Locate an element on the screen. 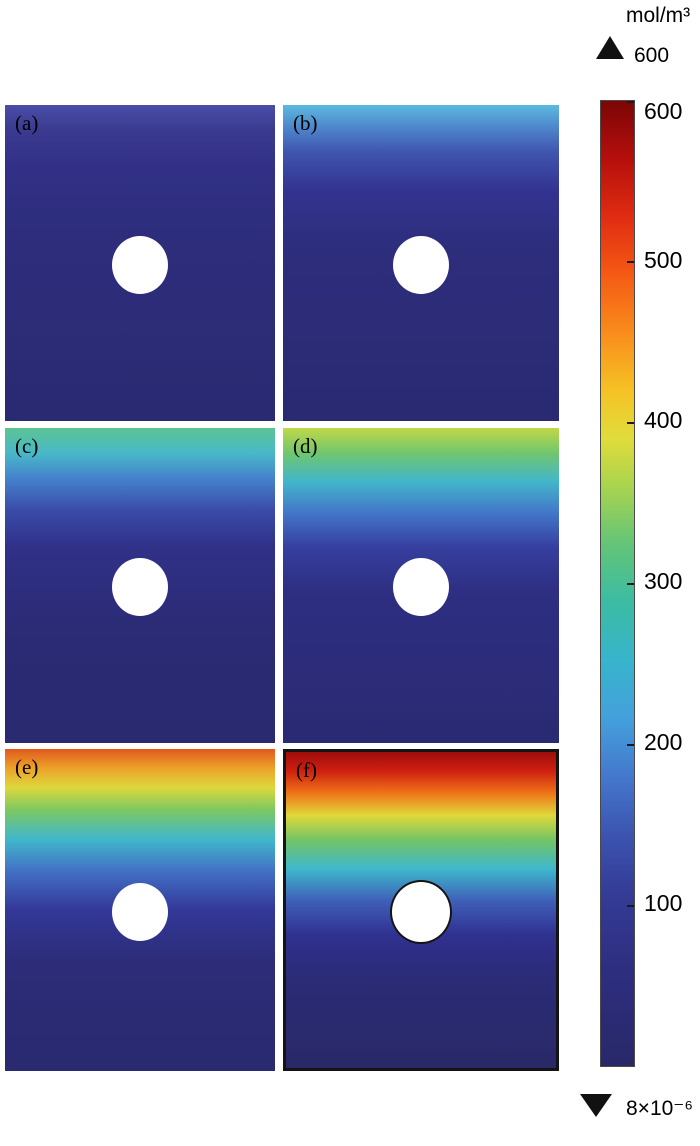 The image size is (700, 1146). panel-e: (e) is located at coordinates (140, 910).